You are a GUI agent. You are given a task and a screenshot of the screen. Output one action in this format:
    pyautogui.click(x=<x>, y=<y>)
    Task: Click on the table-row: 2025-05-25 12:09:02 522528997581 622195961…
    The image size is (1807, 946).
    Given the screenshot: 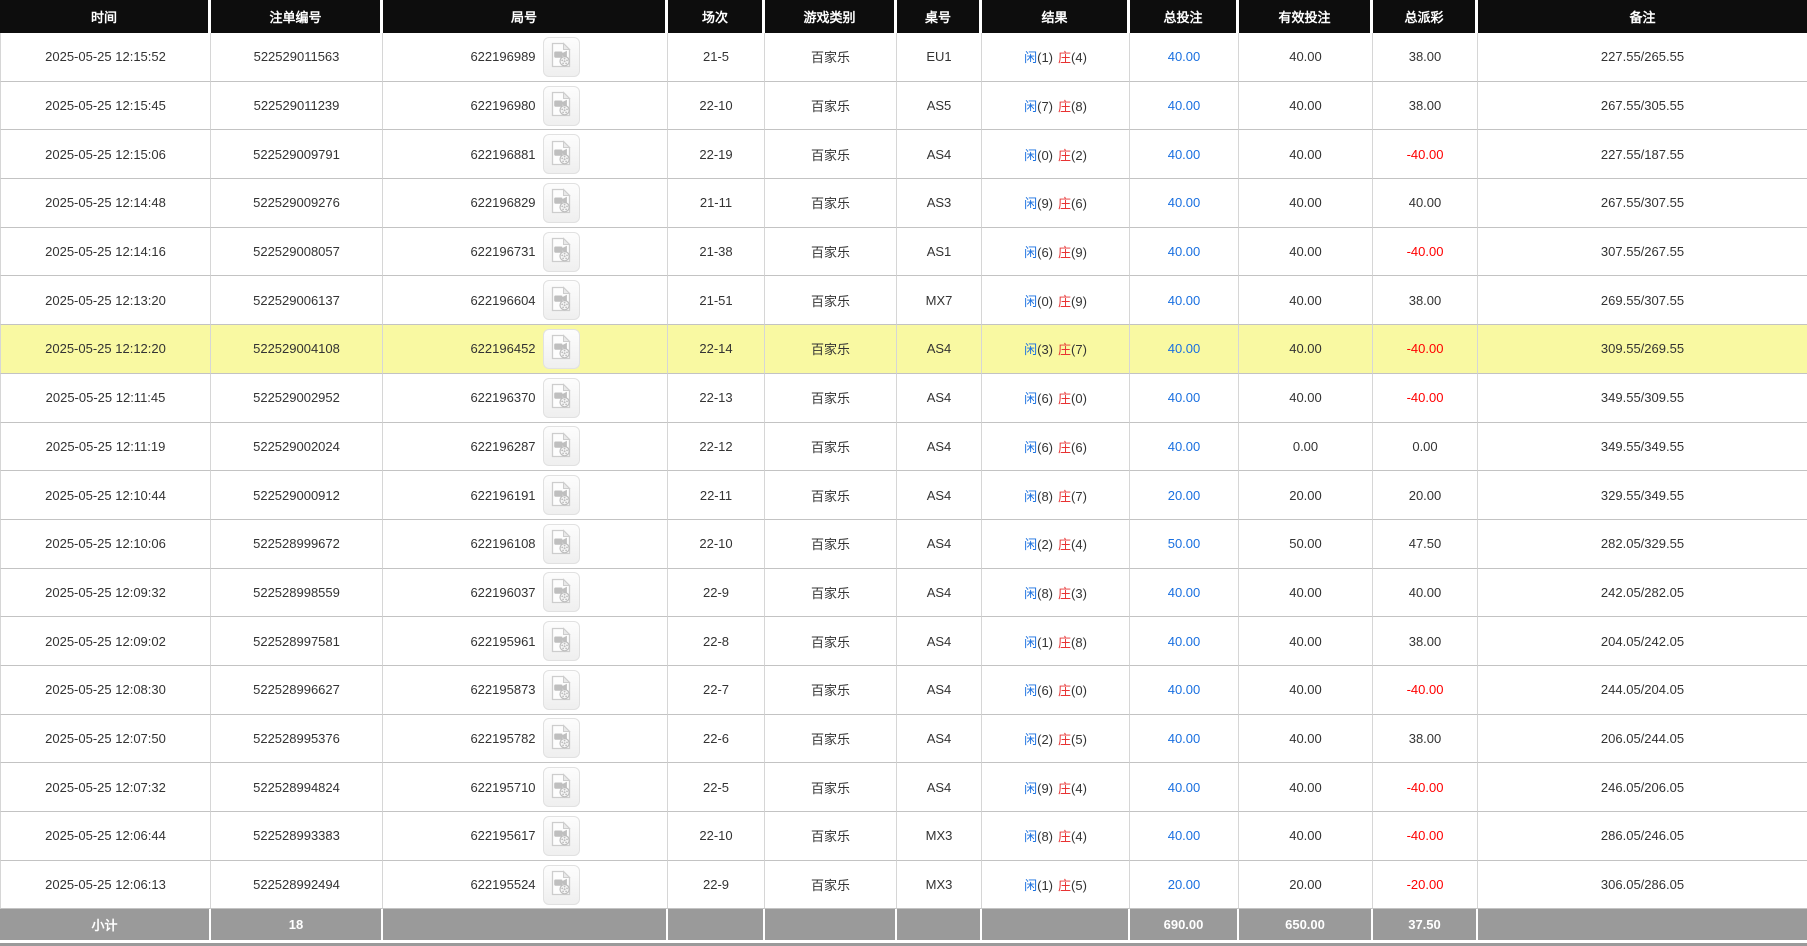 What is the action you would take?
    pyautogui.click(x=903, y=641)
    